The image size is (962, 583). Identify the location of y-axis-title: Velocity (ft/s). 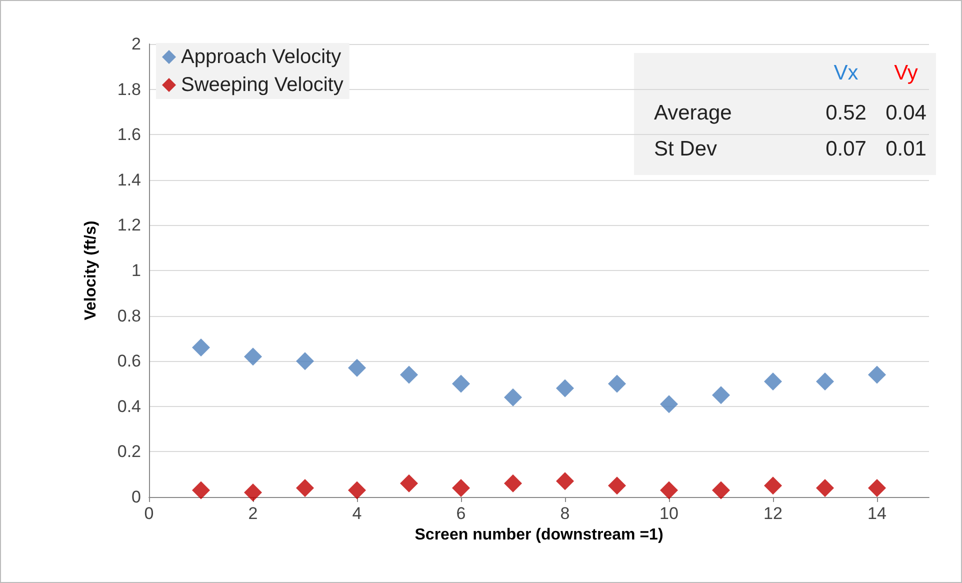
(91, 270).